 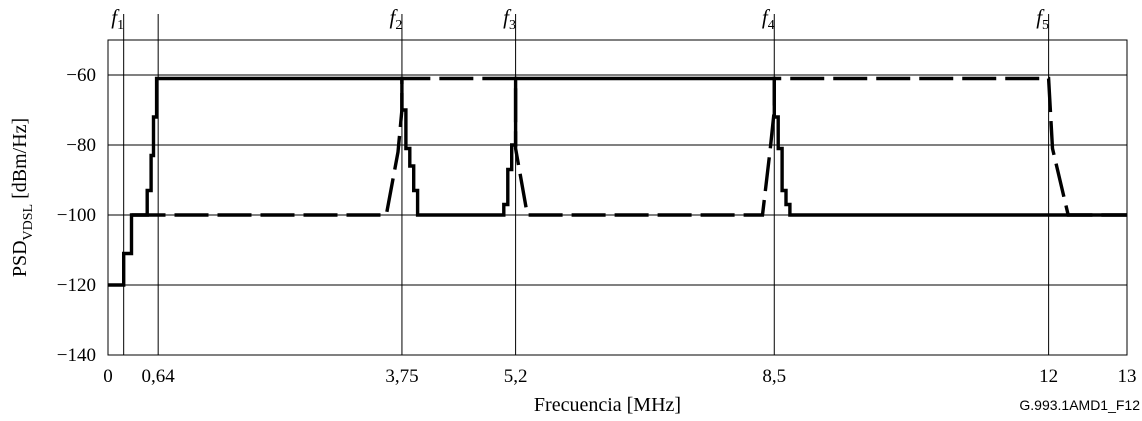 What do you see at coordinates (1127, 376) in the screenshot?
I see `x-tick-label: 13` at bounding box center [1127, 376].